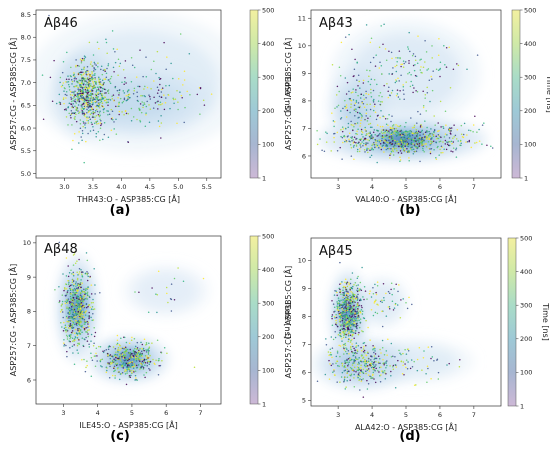  I want to click on plot-contents, so click(132, 313).